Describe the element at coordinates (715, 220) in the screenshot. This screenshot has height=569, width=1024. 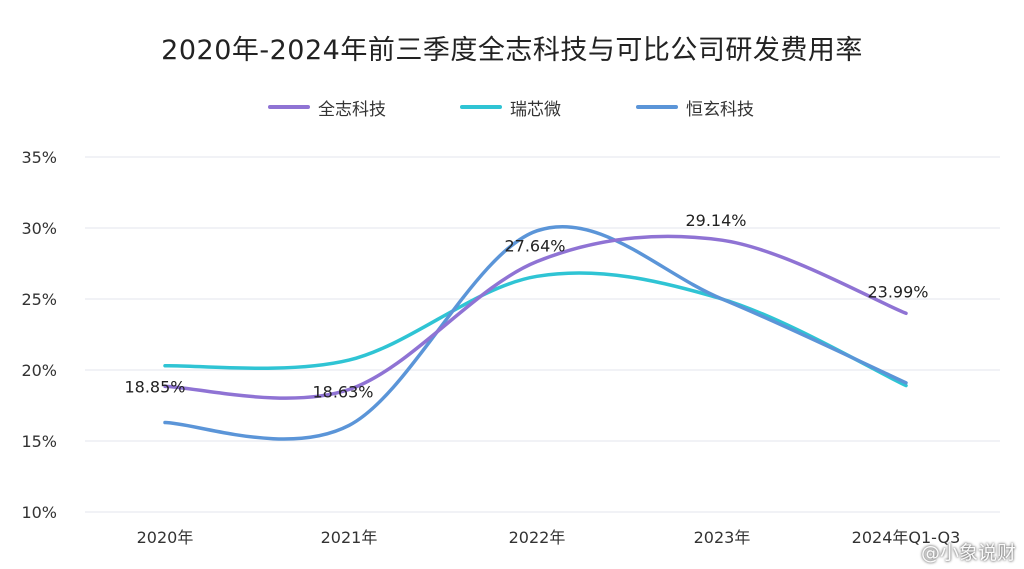
I see `data-label: 29.14%` at that location.